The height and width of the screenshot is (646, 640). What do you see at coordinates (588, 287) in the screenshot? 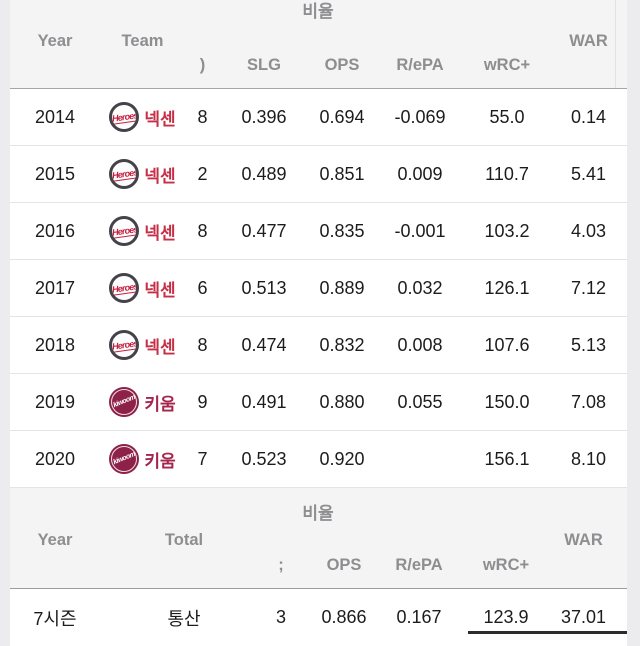
I see `war-cell: 7.12` at bounding box center [588, 287].